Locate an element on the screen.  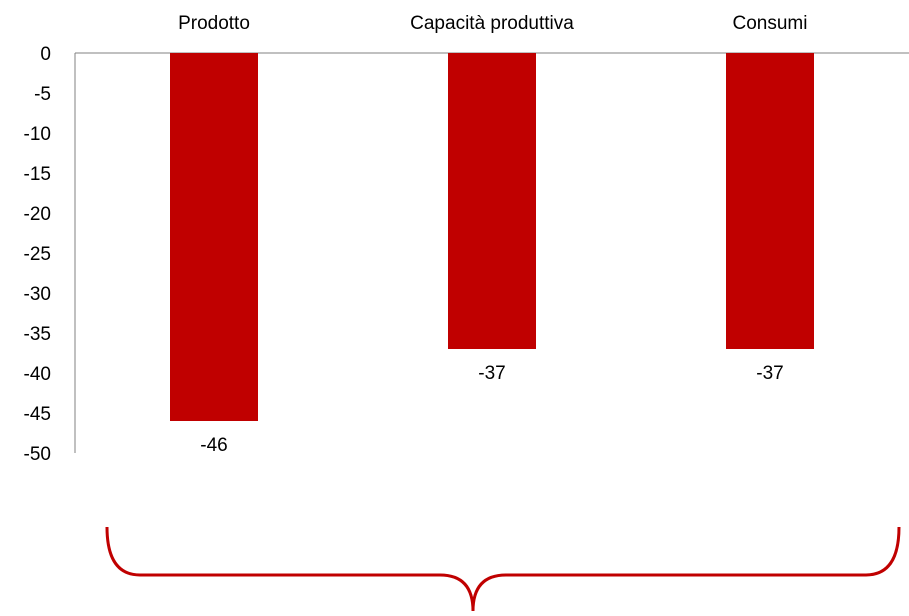
y-tick-label: -15 is located at coordinates (37, 174).